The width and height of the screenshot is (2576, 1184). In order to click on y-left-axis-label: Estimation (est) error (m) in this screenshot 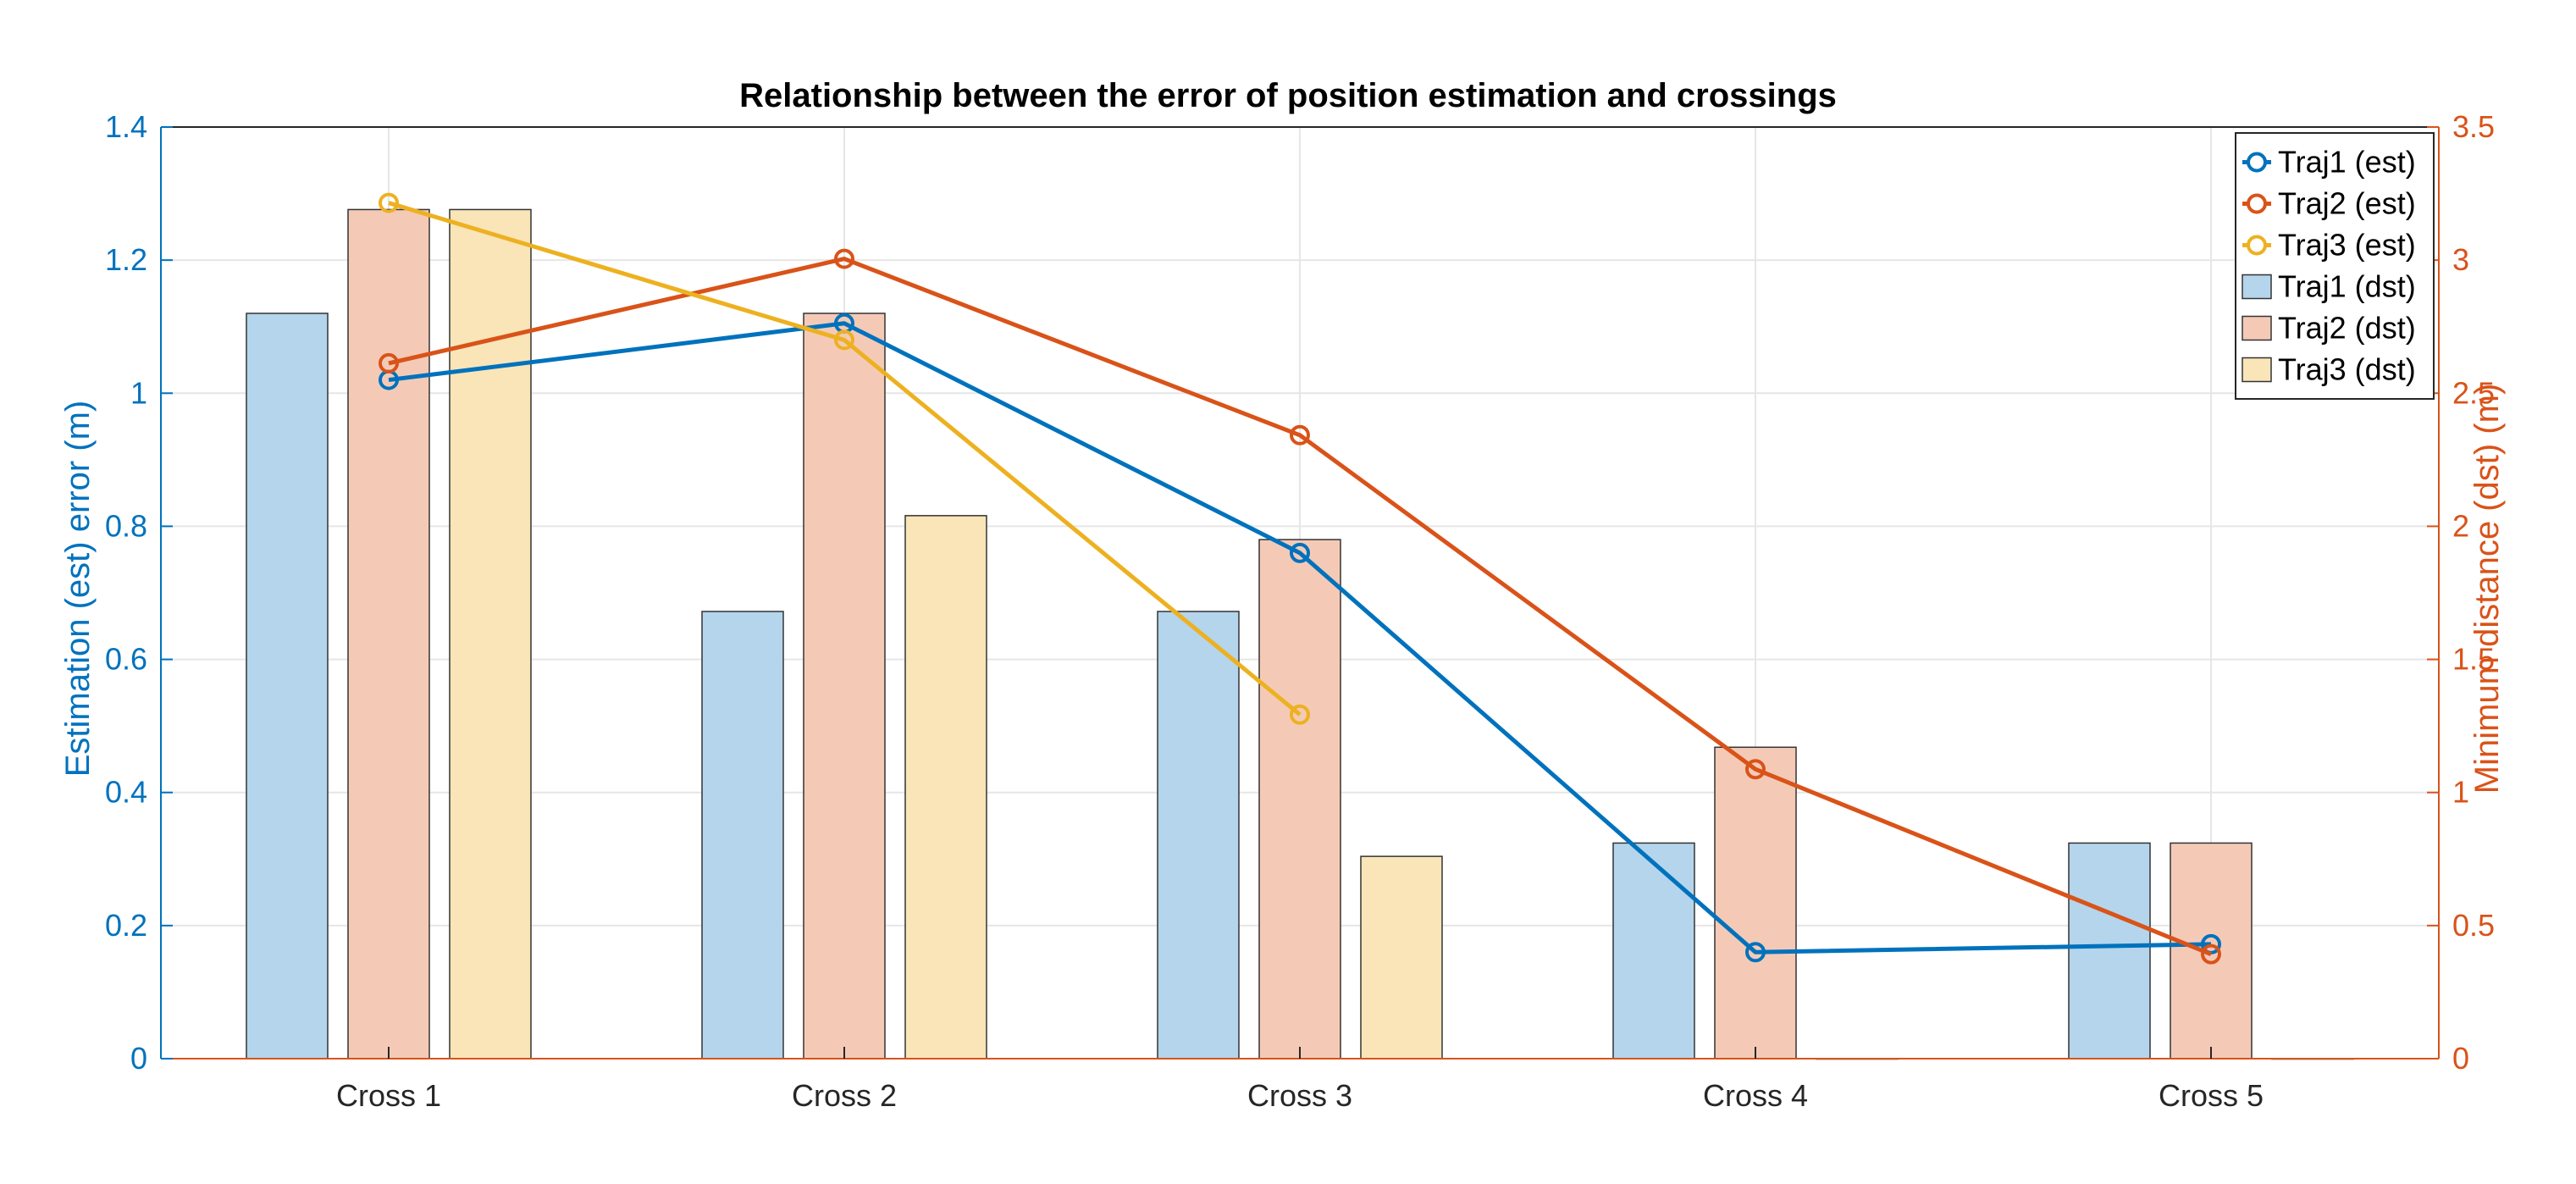, I will do `click(78, 589)`.